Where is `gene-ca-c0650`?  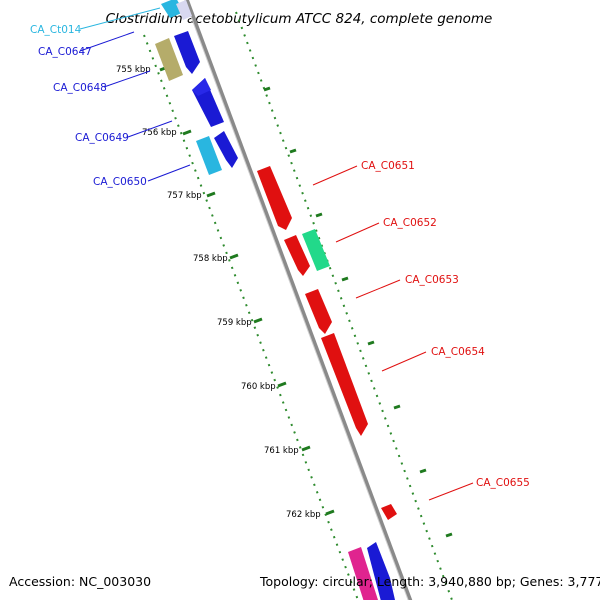
gene-ca-c0650 is located at coordinates (209, 155).